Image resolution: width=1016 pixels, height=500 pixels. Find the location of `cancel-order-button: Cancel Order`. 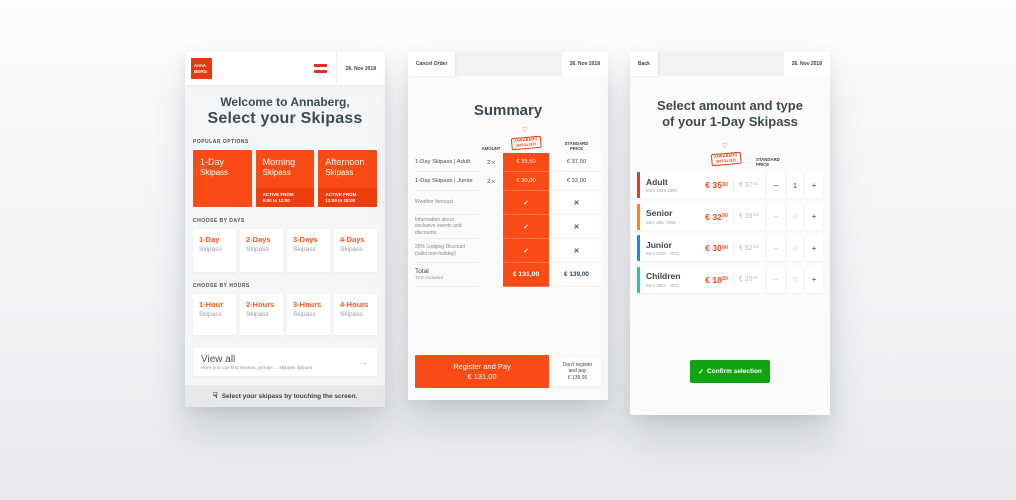

cancel-order-button: Cancel Order is located at coordinates (432, 64).